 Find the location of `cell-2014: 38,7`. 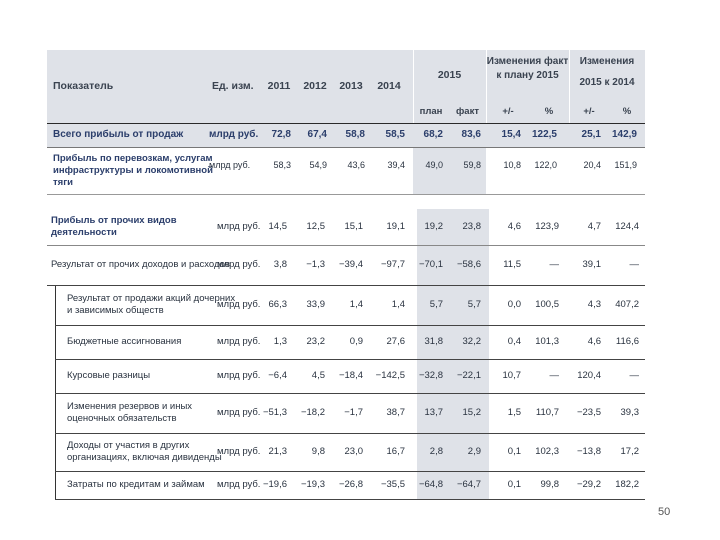

cell-2014: 38,7 is located at coordinates (396, 412).